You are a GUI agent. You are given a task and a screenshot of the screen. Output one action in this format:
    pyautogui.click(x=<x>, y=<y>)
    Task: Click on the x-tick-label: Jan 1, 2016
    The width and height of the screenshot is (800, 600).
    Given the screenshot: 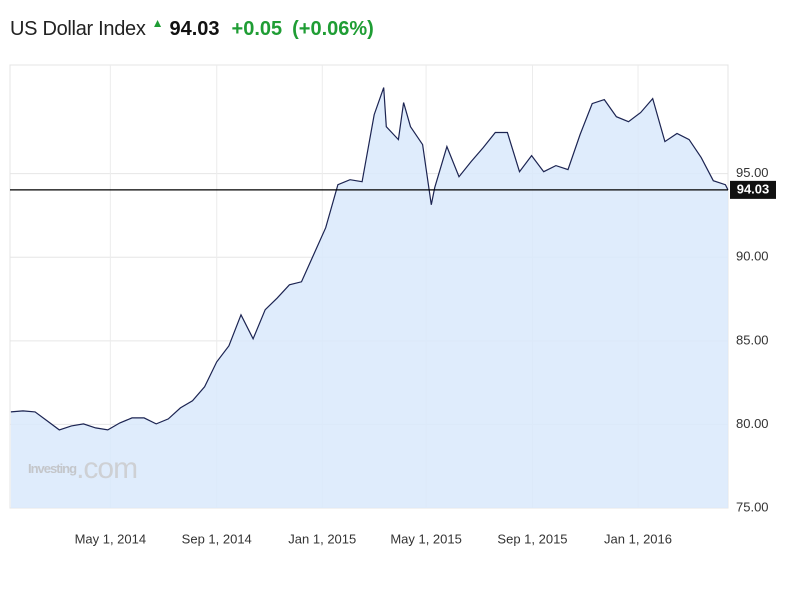 What is the action you would take?
    pyautogui.click(x=638, y=538)
    